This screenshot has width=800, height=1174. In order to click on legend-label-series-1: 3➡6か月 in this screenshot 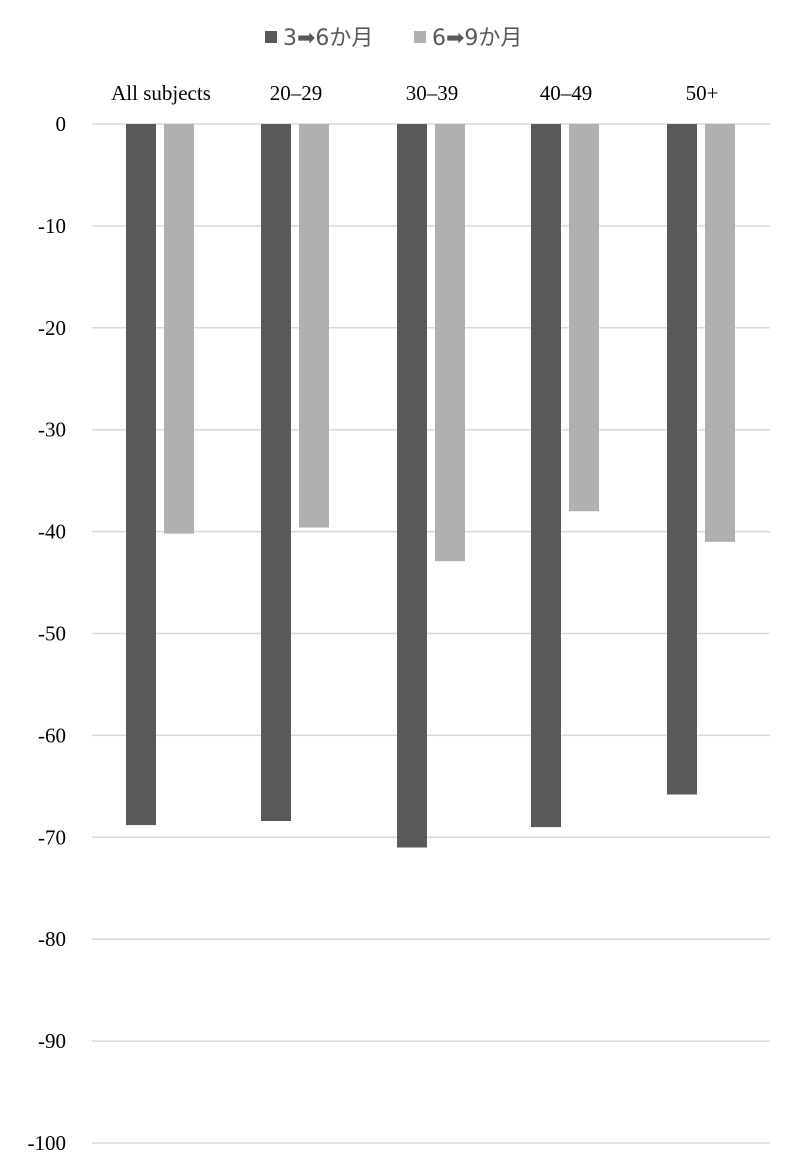, I will do `click(328, 38)`.